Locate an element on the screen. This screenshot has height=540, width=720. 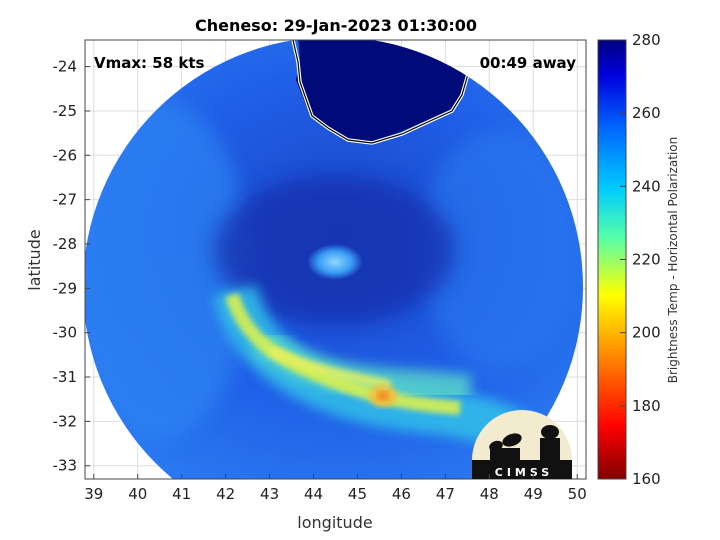
y-tick-label: -32 is located at coordinates (65, 421).